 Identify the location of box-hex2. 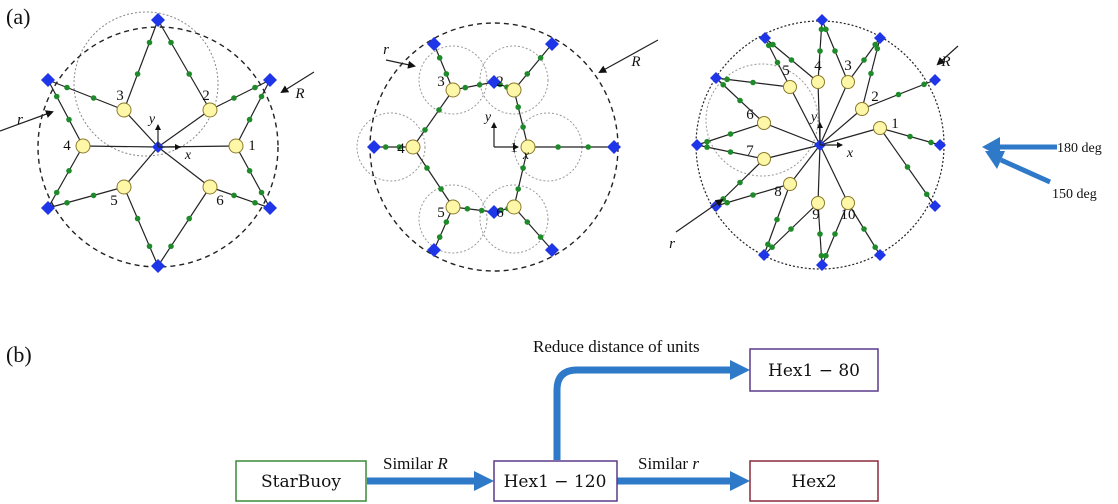
(814, 481).